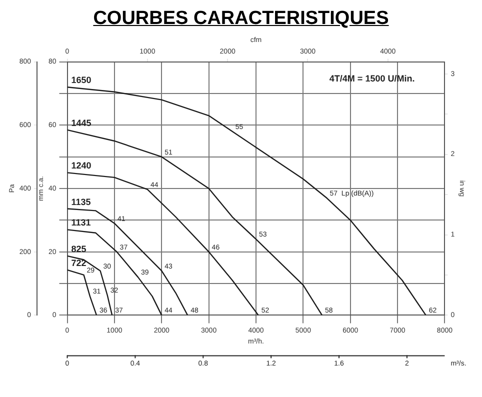 This screenshot has height=397, width=482. I want to click on series-label: 722, so click(78, 263).